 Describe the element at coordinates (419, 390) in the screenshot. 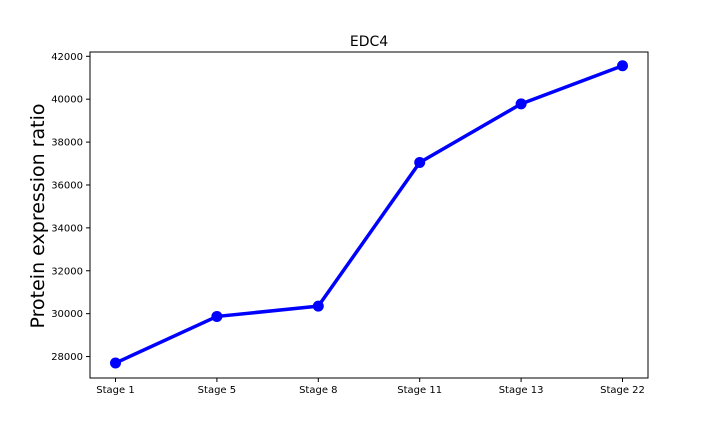

I see `x-tick-label: Stage 11` at that location.